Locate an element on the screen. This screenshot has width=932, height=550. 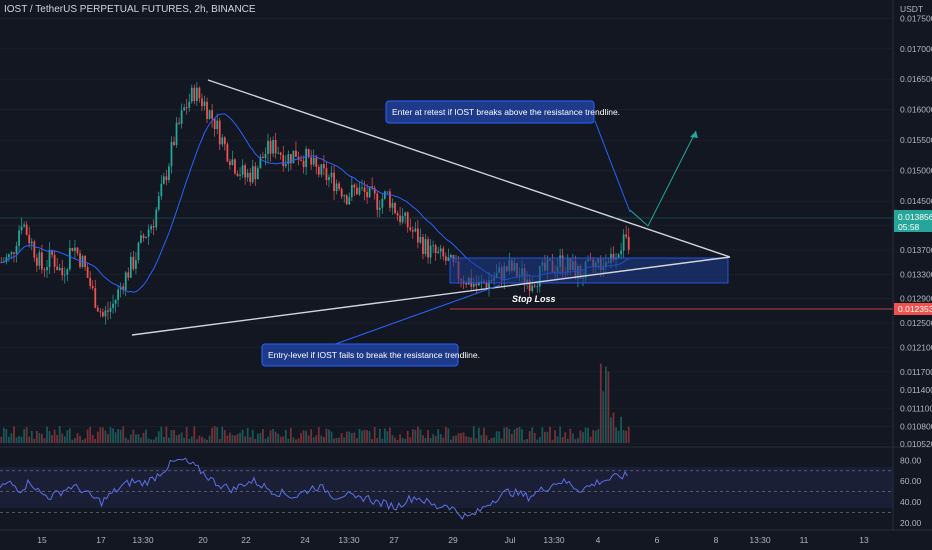
rsi-tick-label: 40.00 is located at coordinates (911, 502).